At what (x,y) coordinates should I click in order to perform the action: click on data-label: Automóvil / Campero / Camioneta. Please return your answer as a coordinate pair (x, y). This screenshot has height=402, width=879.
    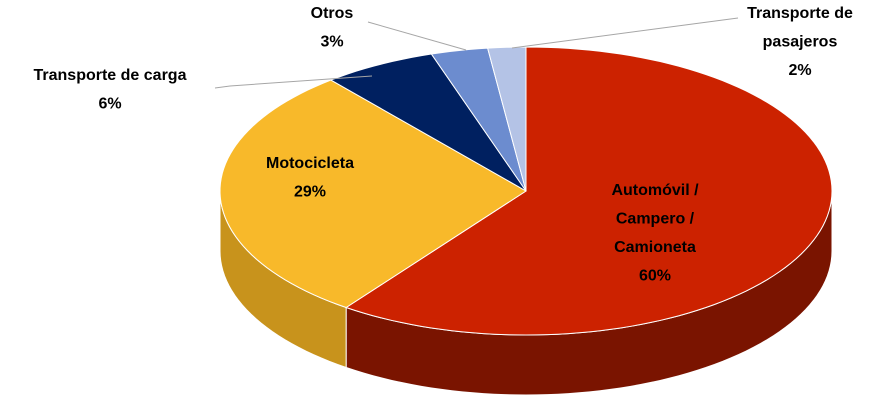
    Looking at the image, I should click on (655, 219).